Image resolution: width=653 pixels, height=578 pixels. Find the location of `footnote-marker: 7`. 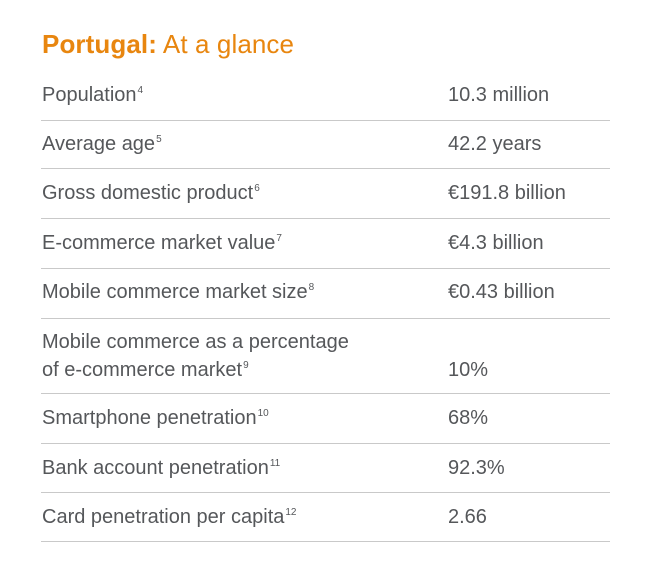

footnote-marker: 7 is located at coordinates (279, 238).